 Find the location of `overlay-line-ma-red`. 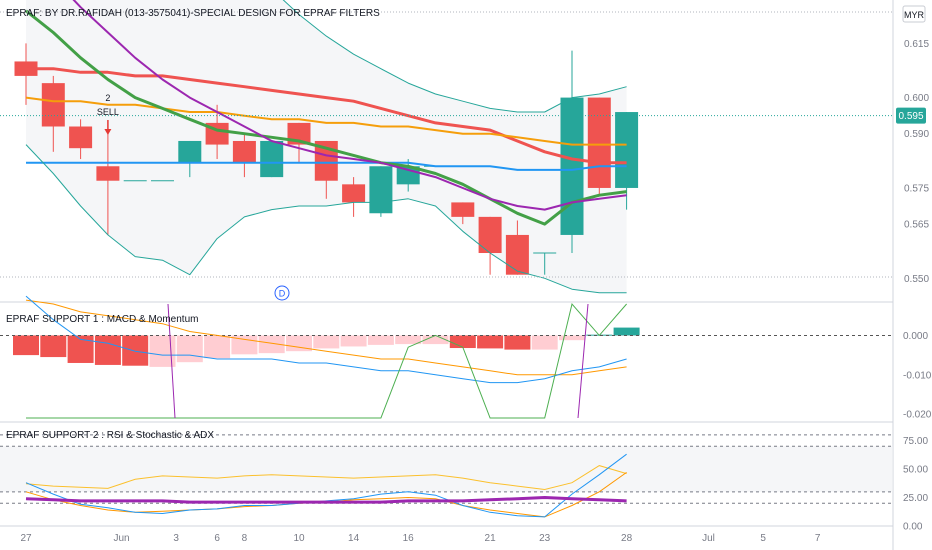

overlay-line-ma-red is located at coordinates (326, 116).